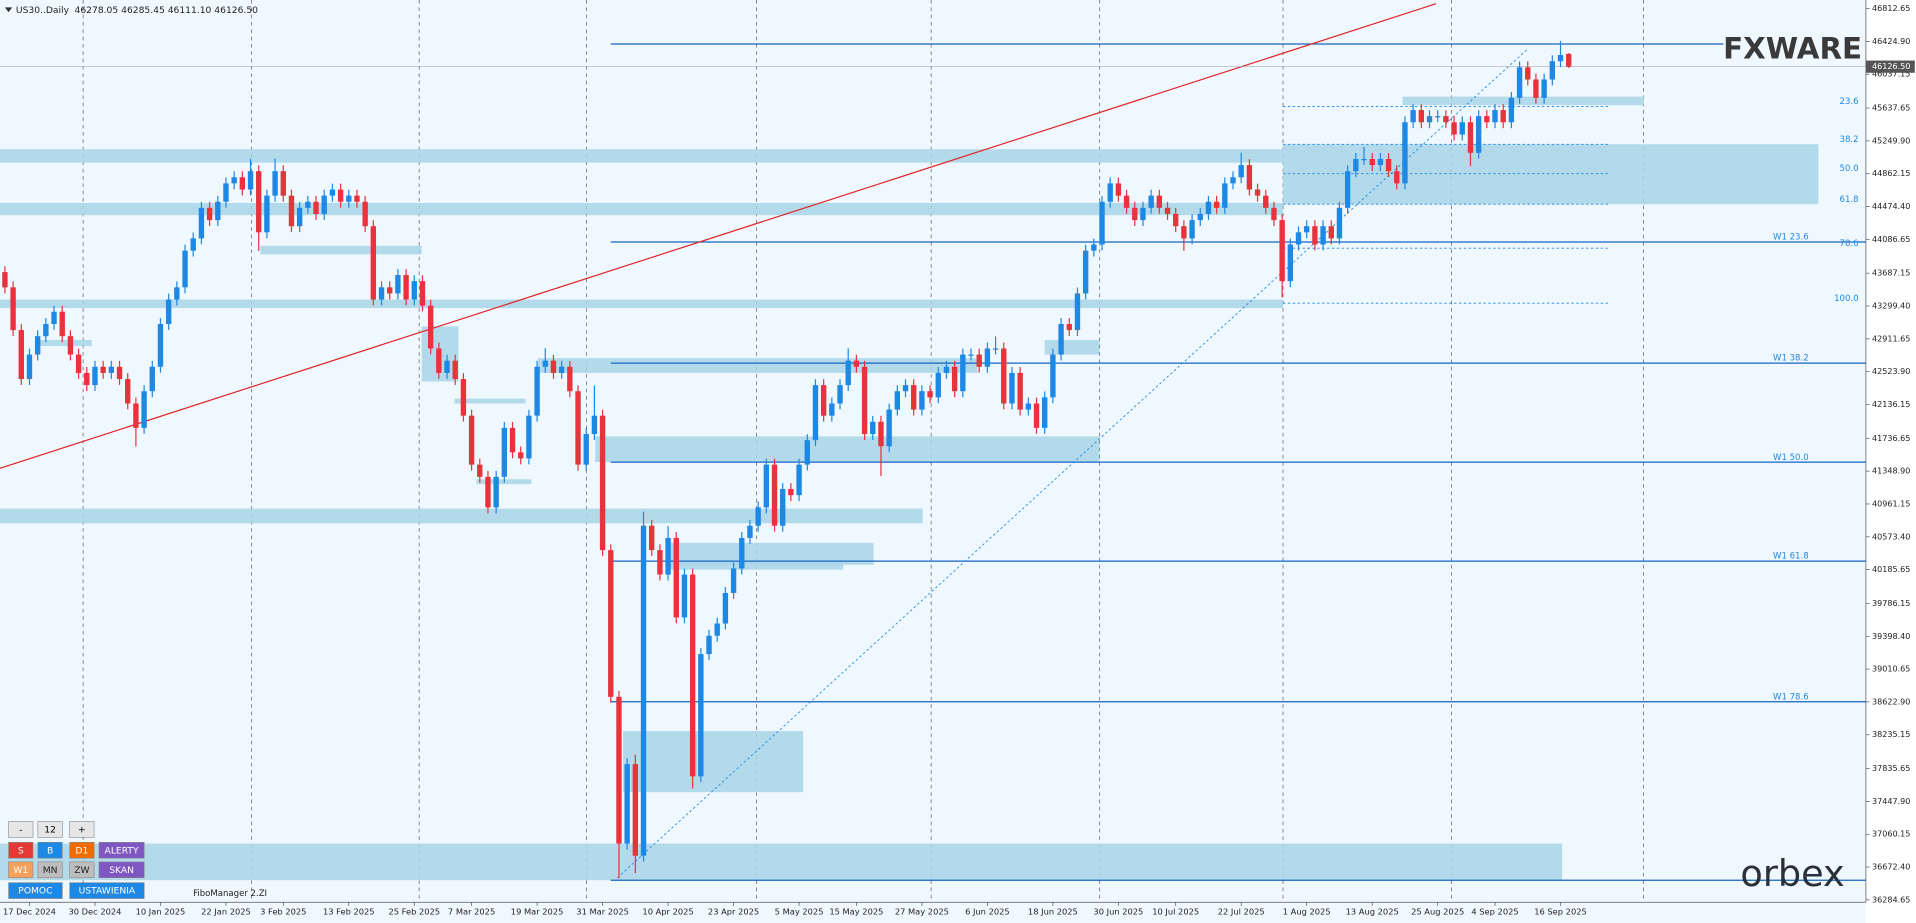  What do you see at coordinates (1849, 244) in the screenshot?
I see `fibo-label: 78.6` at bounding box center [1849, 244].